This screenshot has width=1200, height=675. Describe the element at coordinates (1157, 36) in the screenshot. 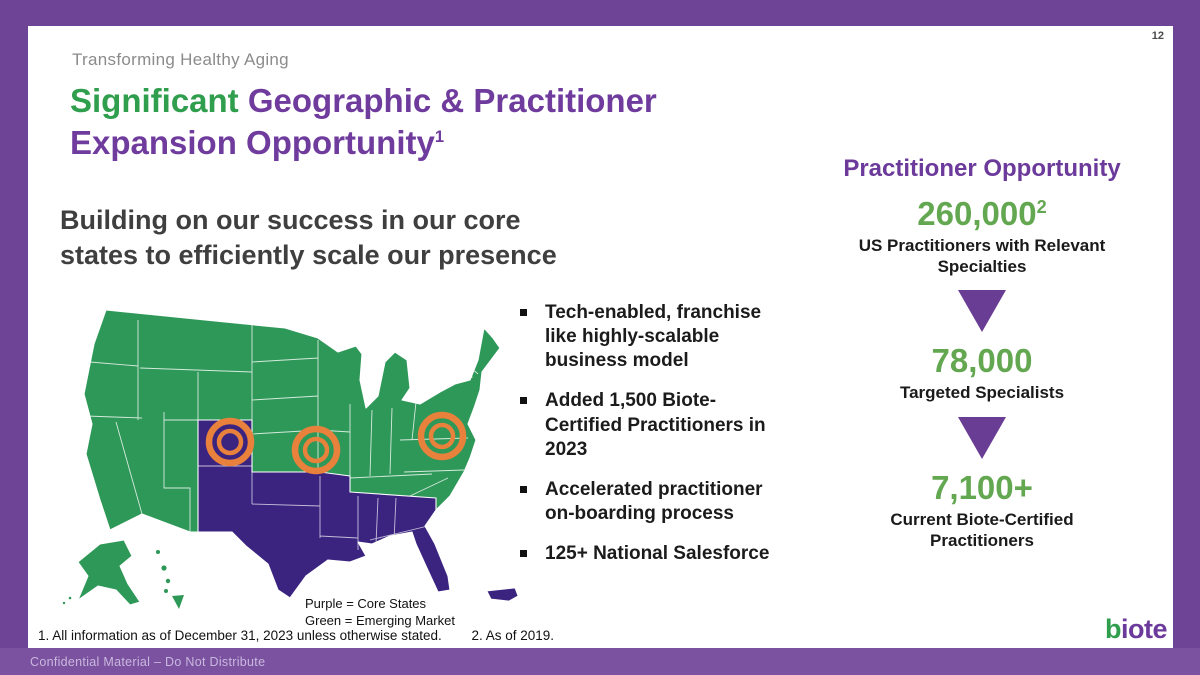

I see `page-number: 12` at that location.